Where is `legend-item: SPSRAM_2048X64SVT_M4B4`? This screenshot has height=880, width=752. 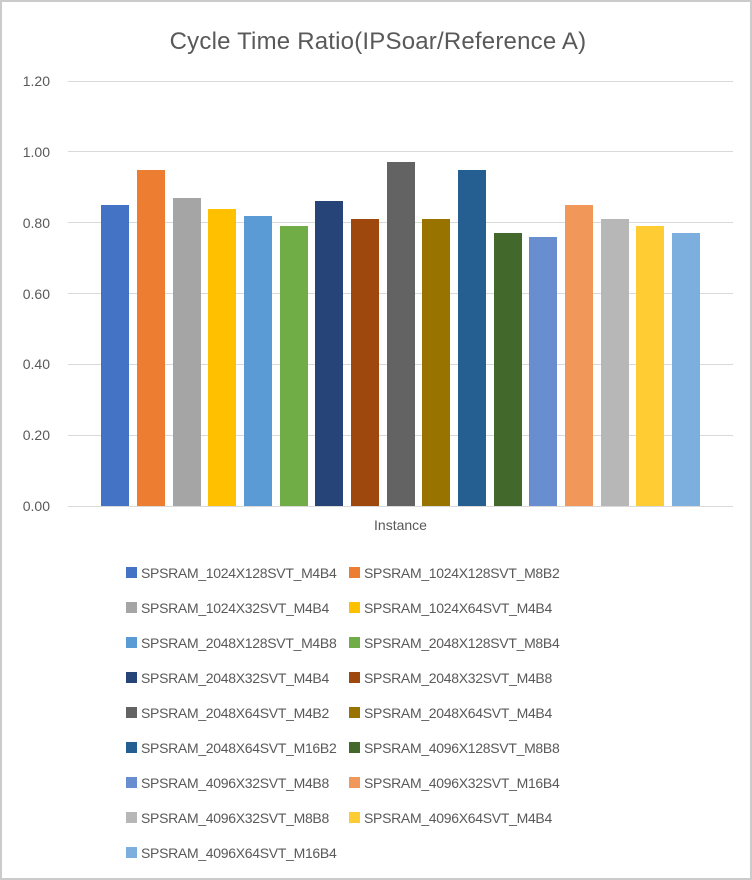 legend-item: SPSRAM_2048X64SVT_M4B4 is located at coordinates (450, 712).